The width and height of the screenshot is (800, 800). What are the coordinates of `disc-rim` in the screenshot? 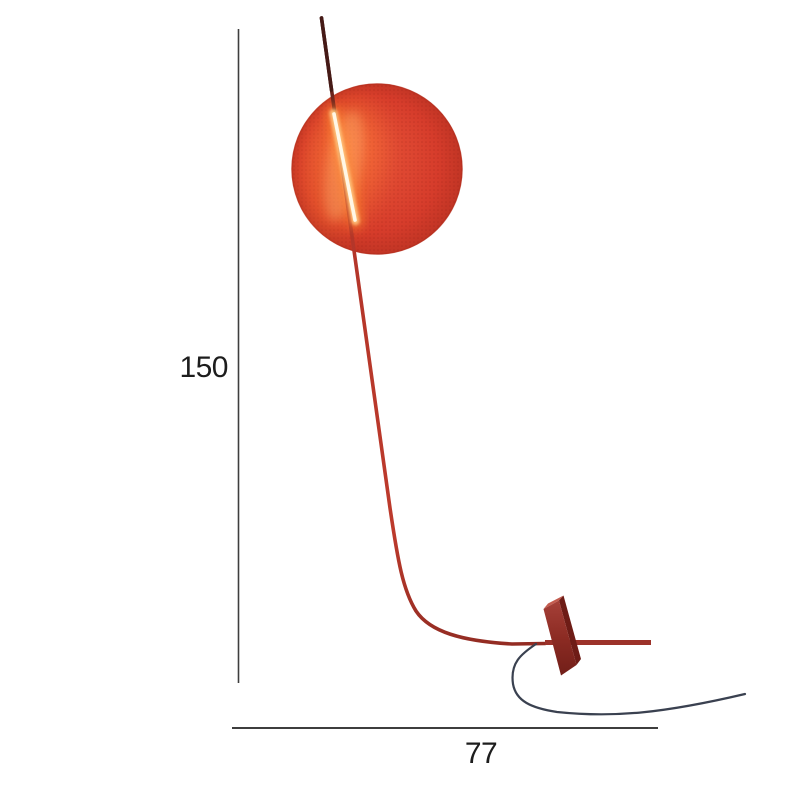 It's located at (377, 169).